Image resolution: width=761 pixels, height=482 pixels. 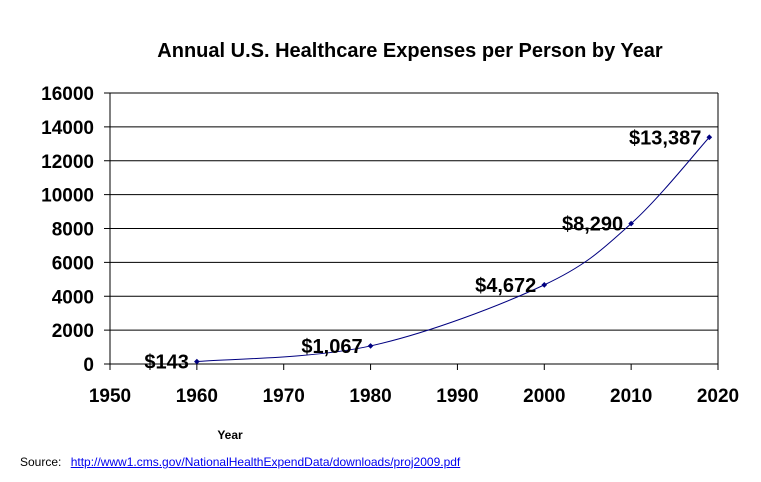 What do you see at coordinates (718, 396) in the screenshot?
I see `x-tick-label: 2020` at bounding box center [718, 396].